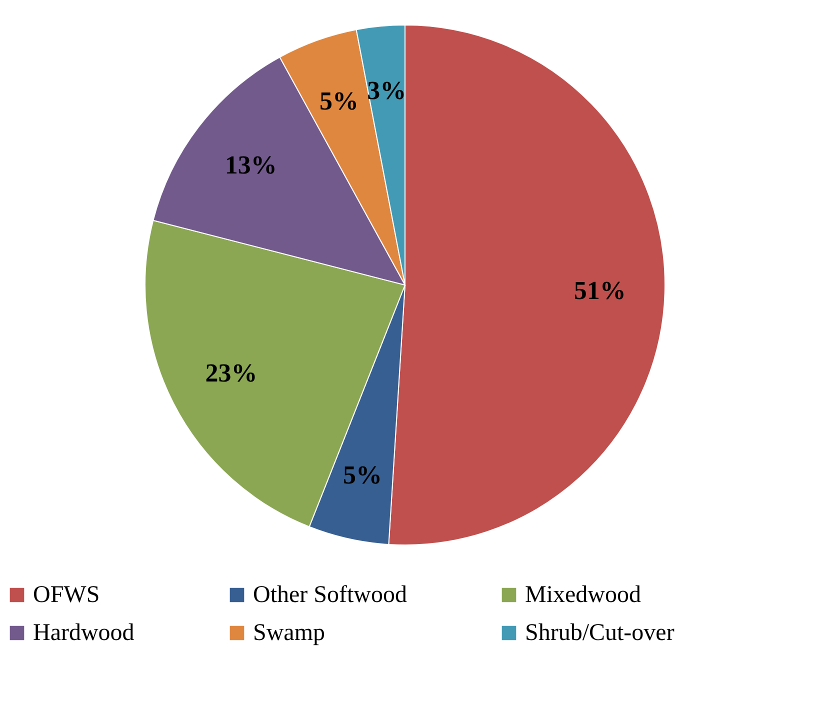  What do you see at coordinates (599, 633) in the screenshot?
I see `legend-label: Shrub/Cut-over` at bounding box center [599, 633].